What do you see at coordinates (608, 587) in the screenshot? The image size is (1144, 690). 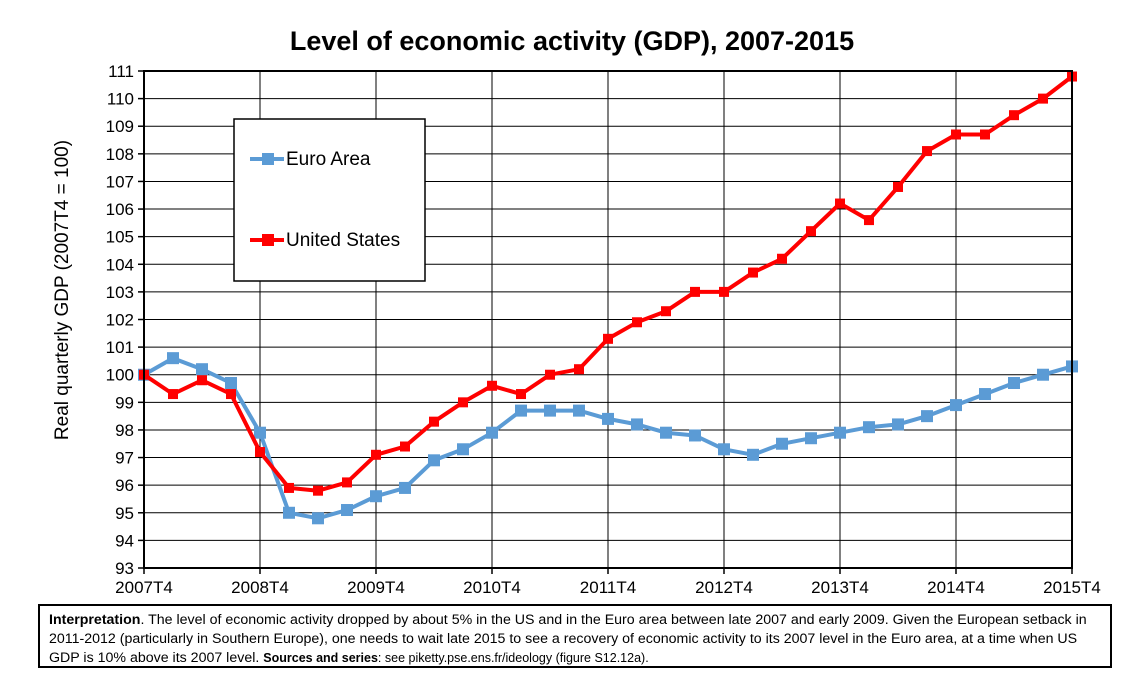 I see `x-tick-label: 2011T4` at bounding box center [608, 587].